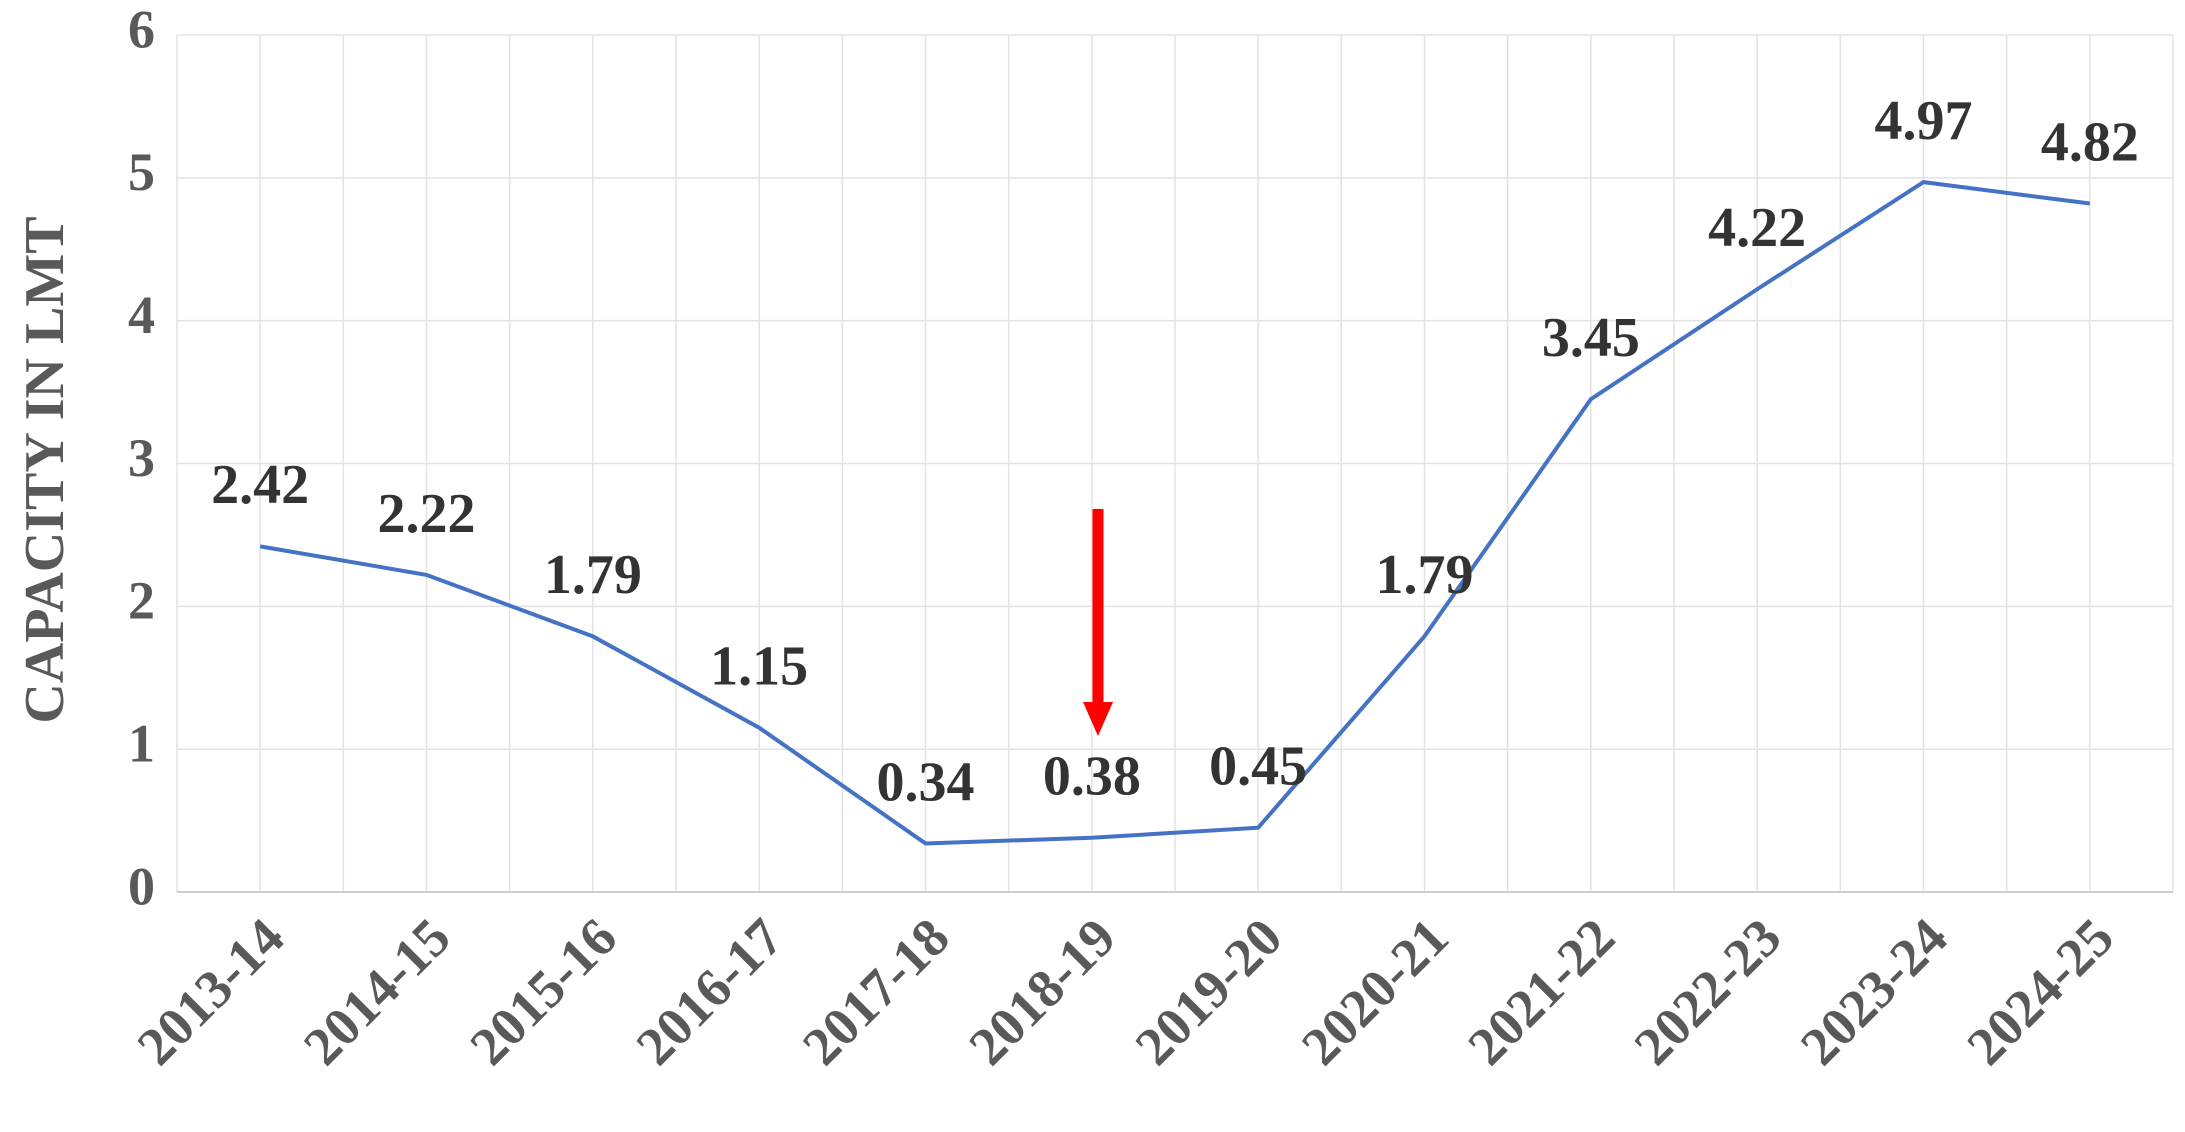  I want to click on y-tick-label: 5, so click(141, 172).